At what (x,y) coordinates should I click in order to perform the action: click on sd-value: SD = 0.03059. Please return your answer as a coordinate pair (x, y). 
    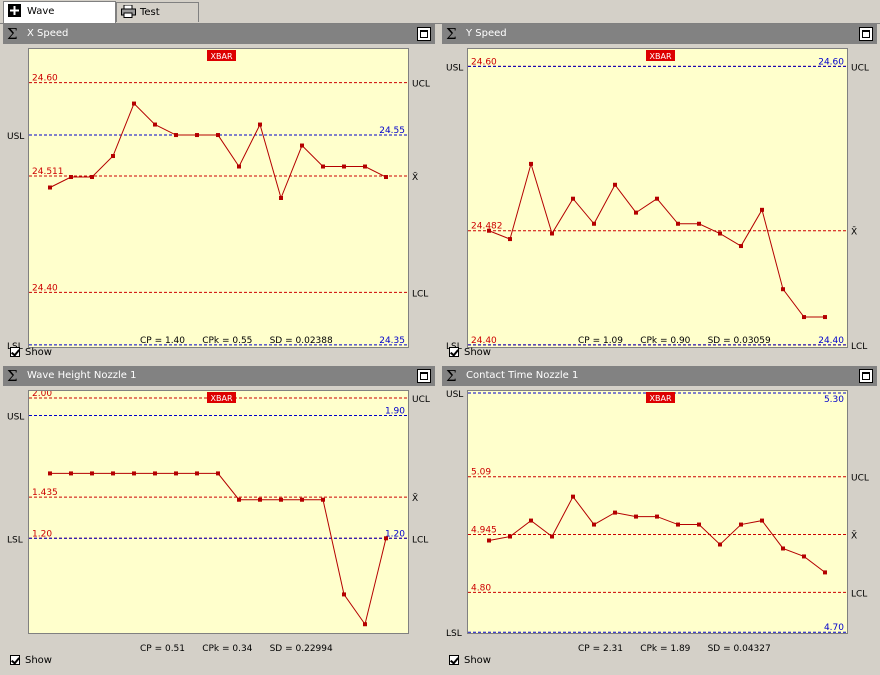
    Looking at the image, I should click on (739, 341).